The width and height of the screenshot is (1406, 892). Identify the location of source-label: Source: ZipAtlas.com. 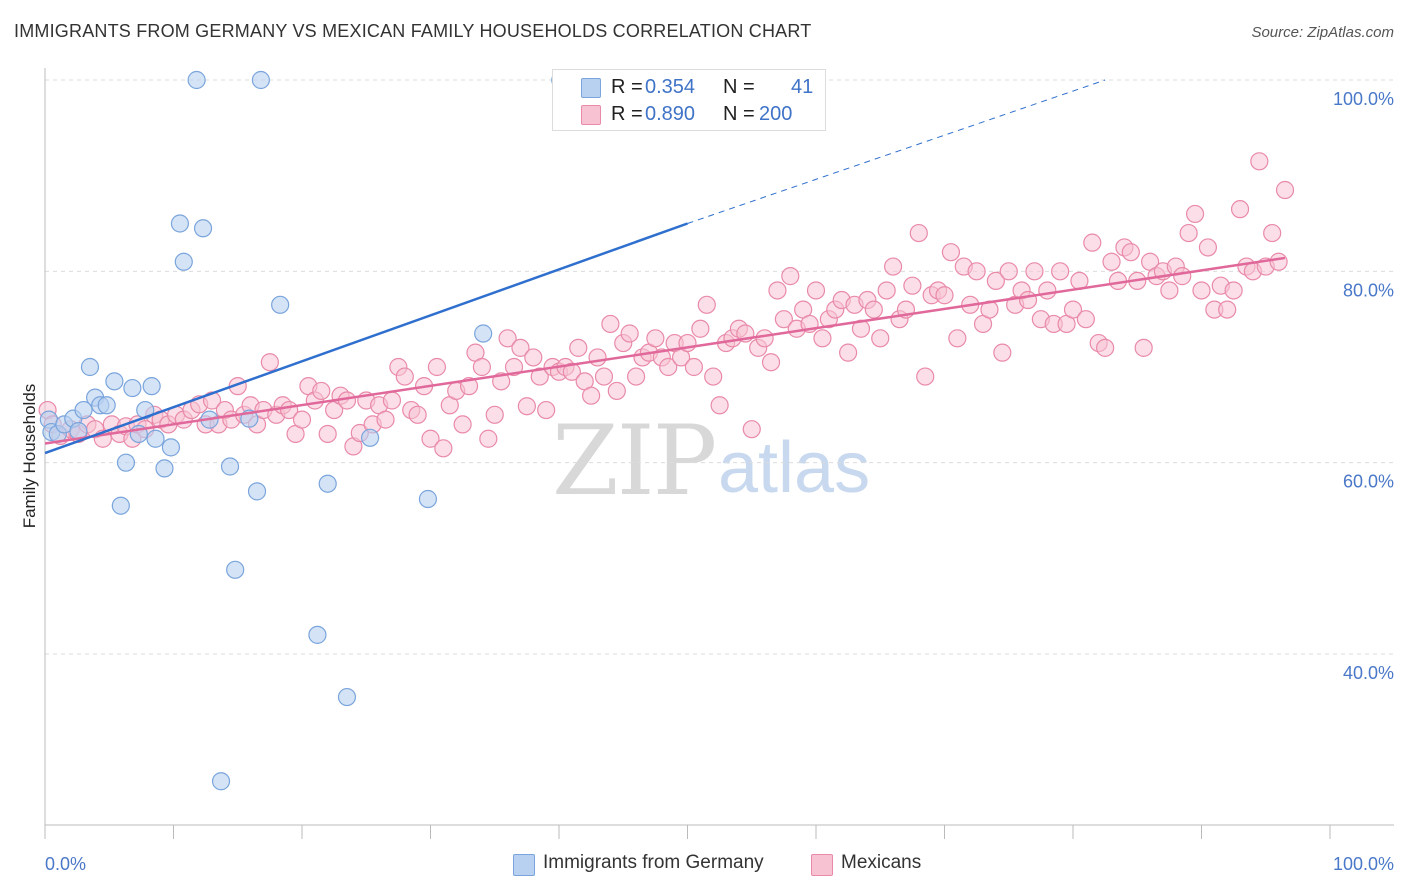
(1322, 32).